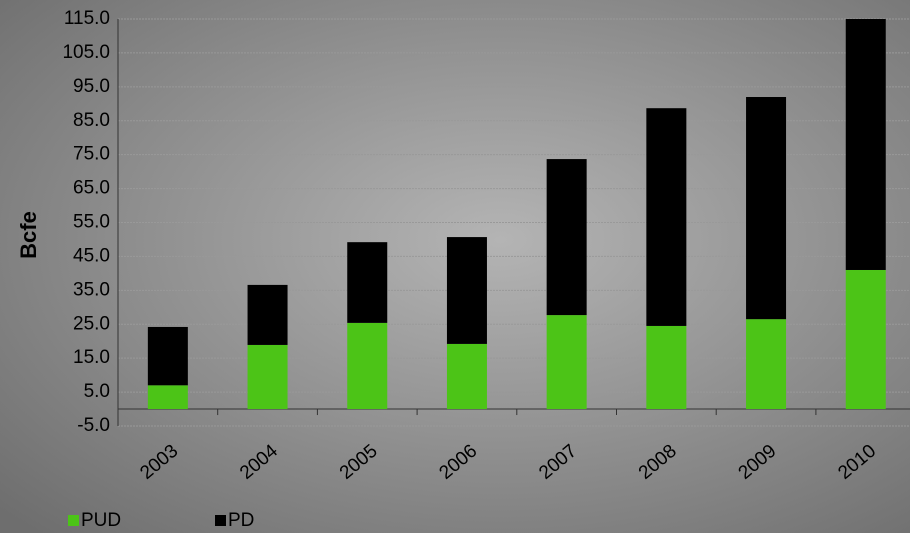 This screenshot has height=533, width=910. I want to click on y-tick-label: 65.0, so click(91, 188).